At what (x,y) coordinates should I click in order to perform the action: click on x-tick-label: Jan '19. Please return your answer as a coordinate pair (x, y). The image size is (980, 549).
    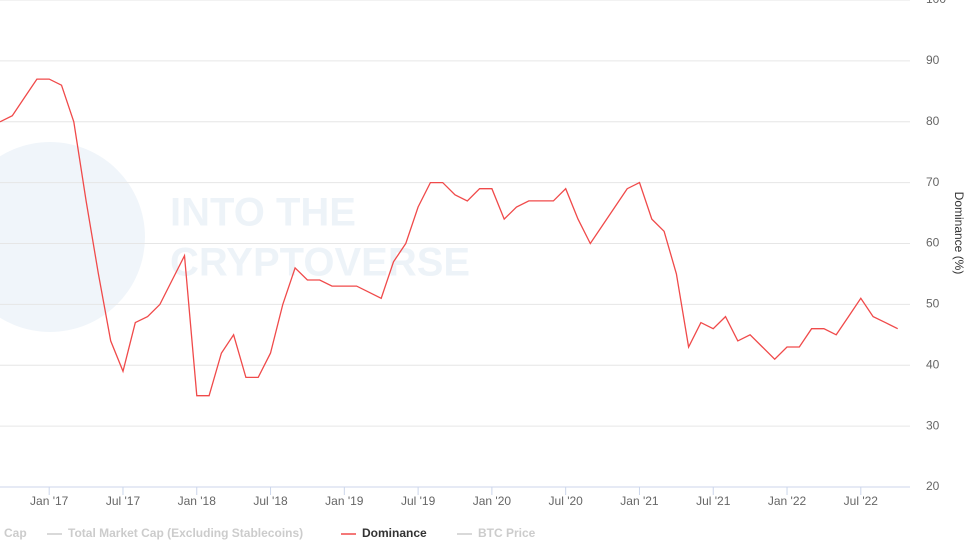
    Looking at the image, I should click on (344, 501).